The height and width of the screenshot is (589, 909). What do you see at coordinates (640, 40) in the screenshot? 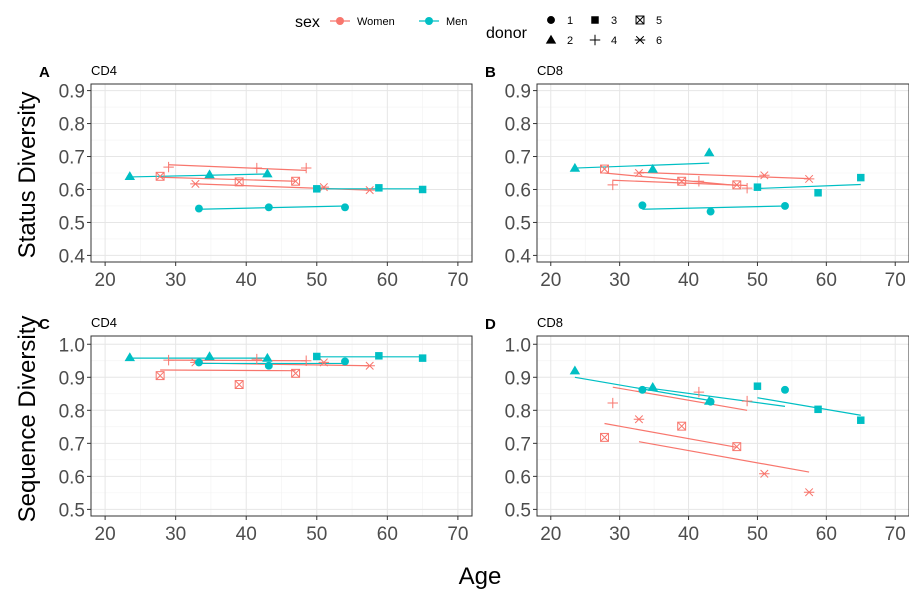
I see `legend-donor-asterisk-icon` at bounding box center [640, 40].